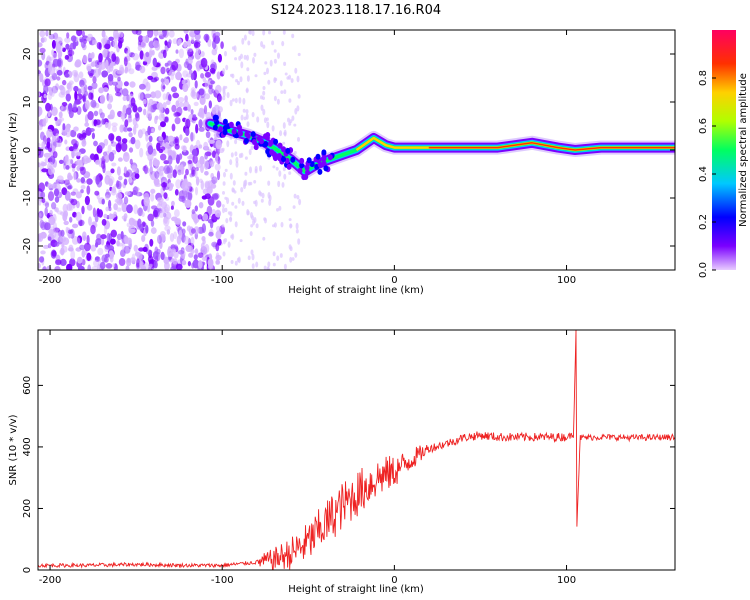  I want to click on snr-y-tick-label: 0, so click(27, 570).